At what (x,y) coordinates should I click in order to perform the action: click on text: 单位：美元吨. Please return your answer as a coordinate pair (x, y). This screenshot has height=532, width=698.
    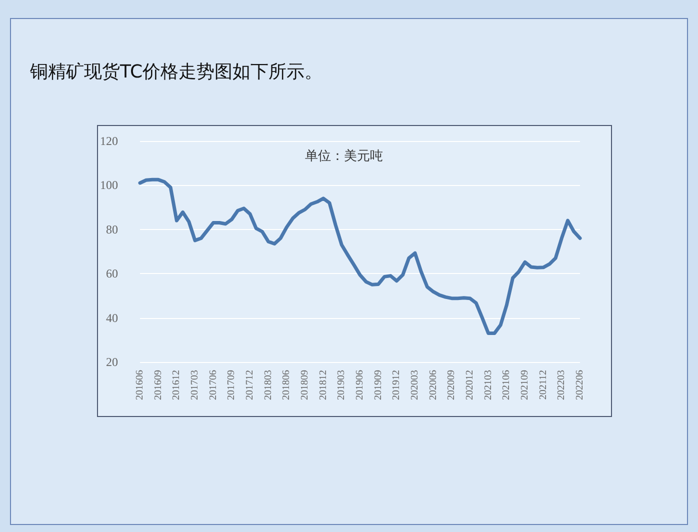
    Looking at the image, I should click on (344, 156).